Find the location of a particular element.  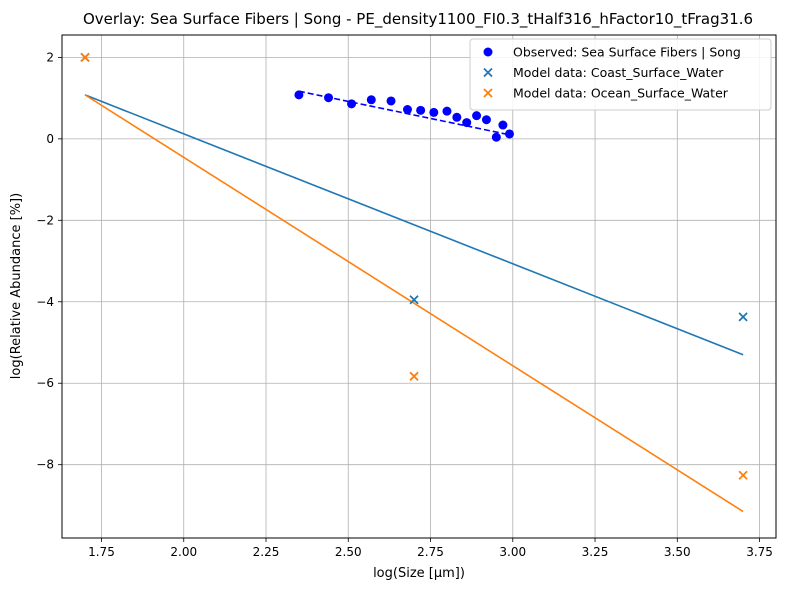

data-point-s0-p11 is located at coordinates (477, 116).